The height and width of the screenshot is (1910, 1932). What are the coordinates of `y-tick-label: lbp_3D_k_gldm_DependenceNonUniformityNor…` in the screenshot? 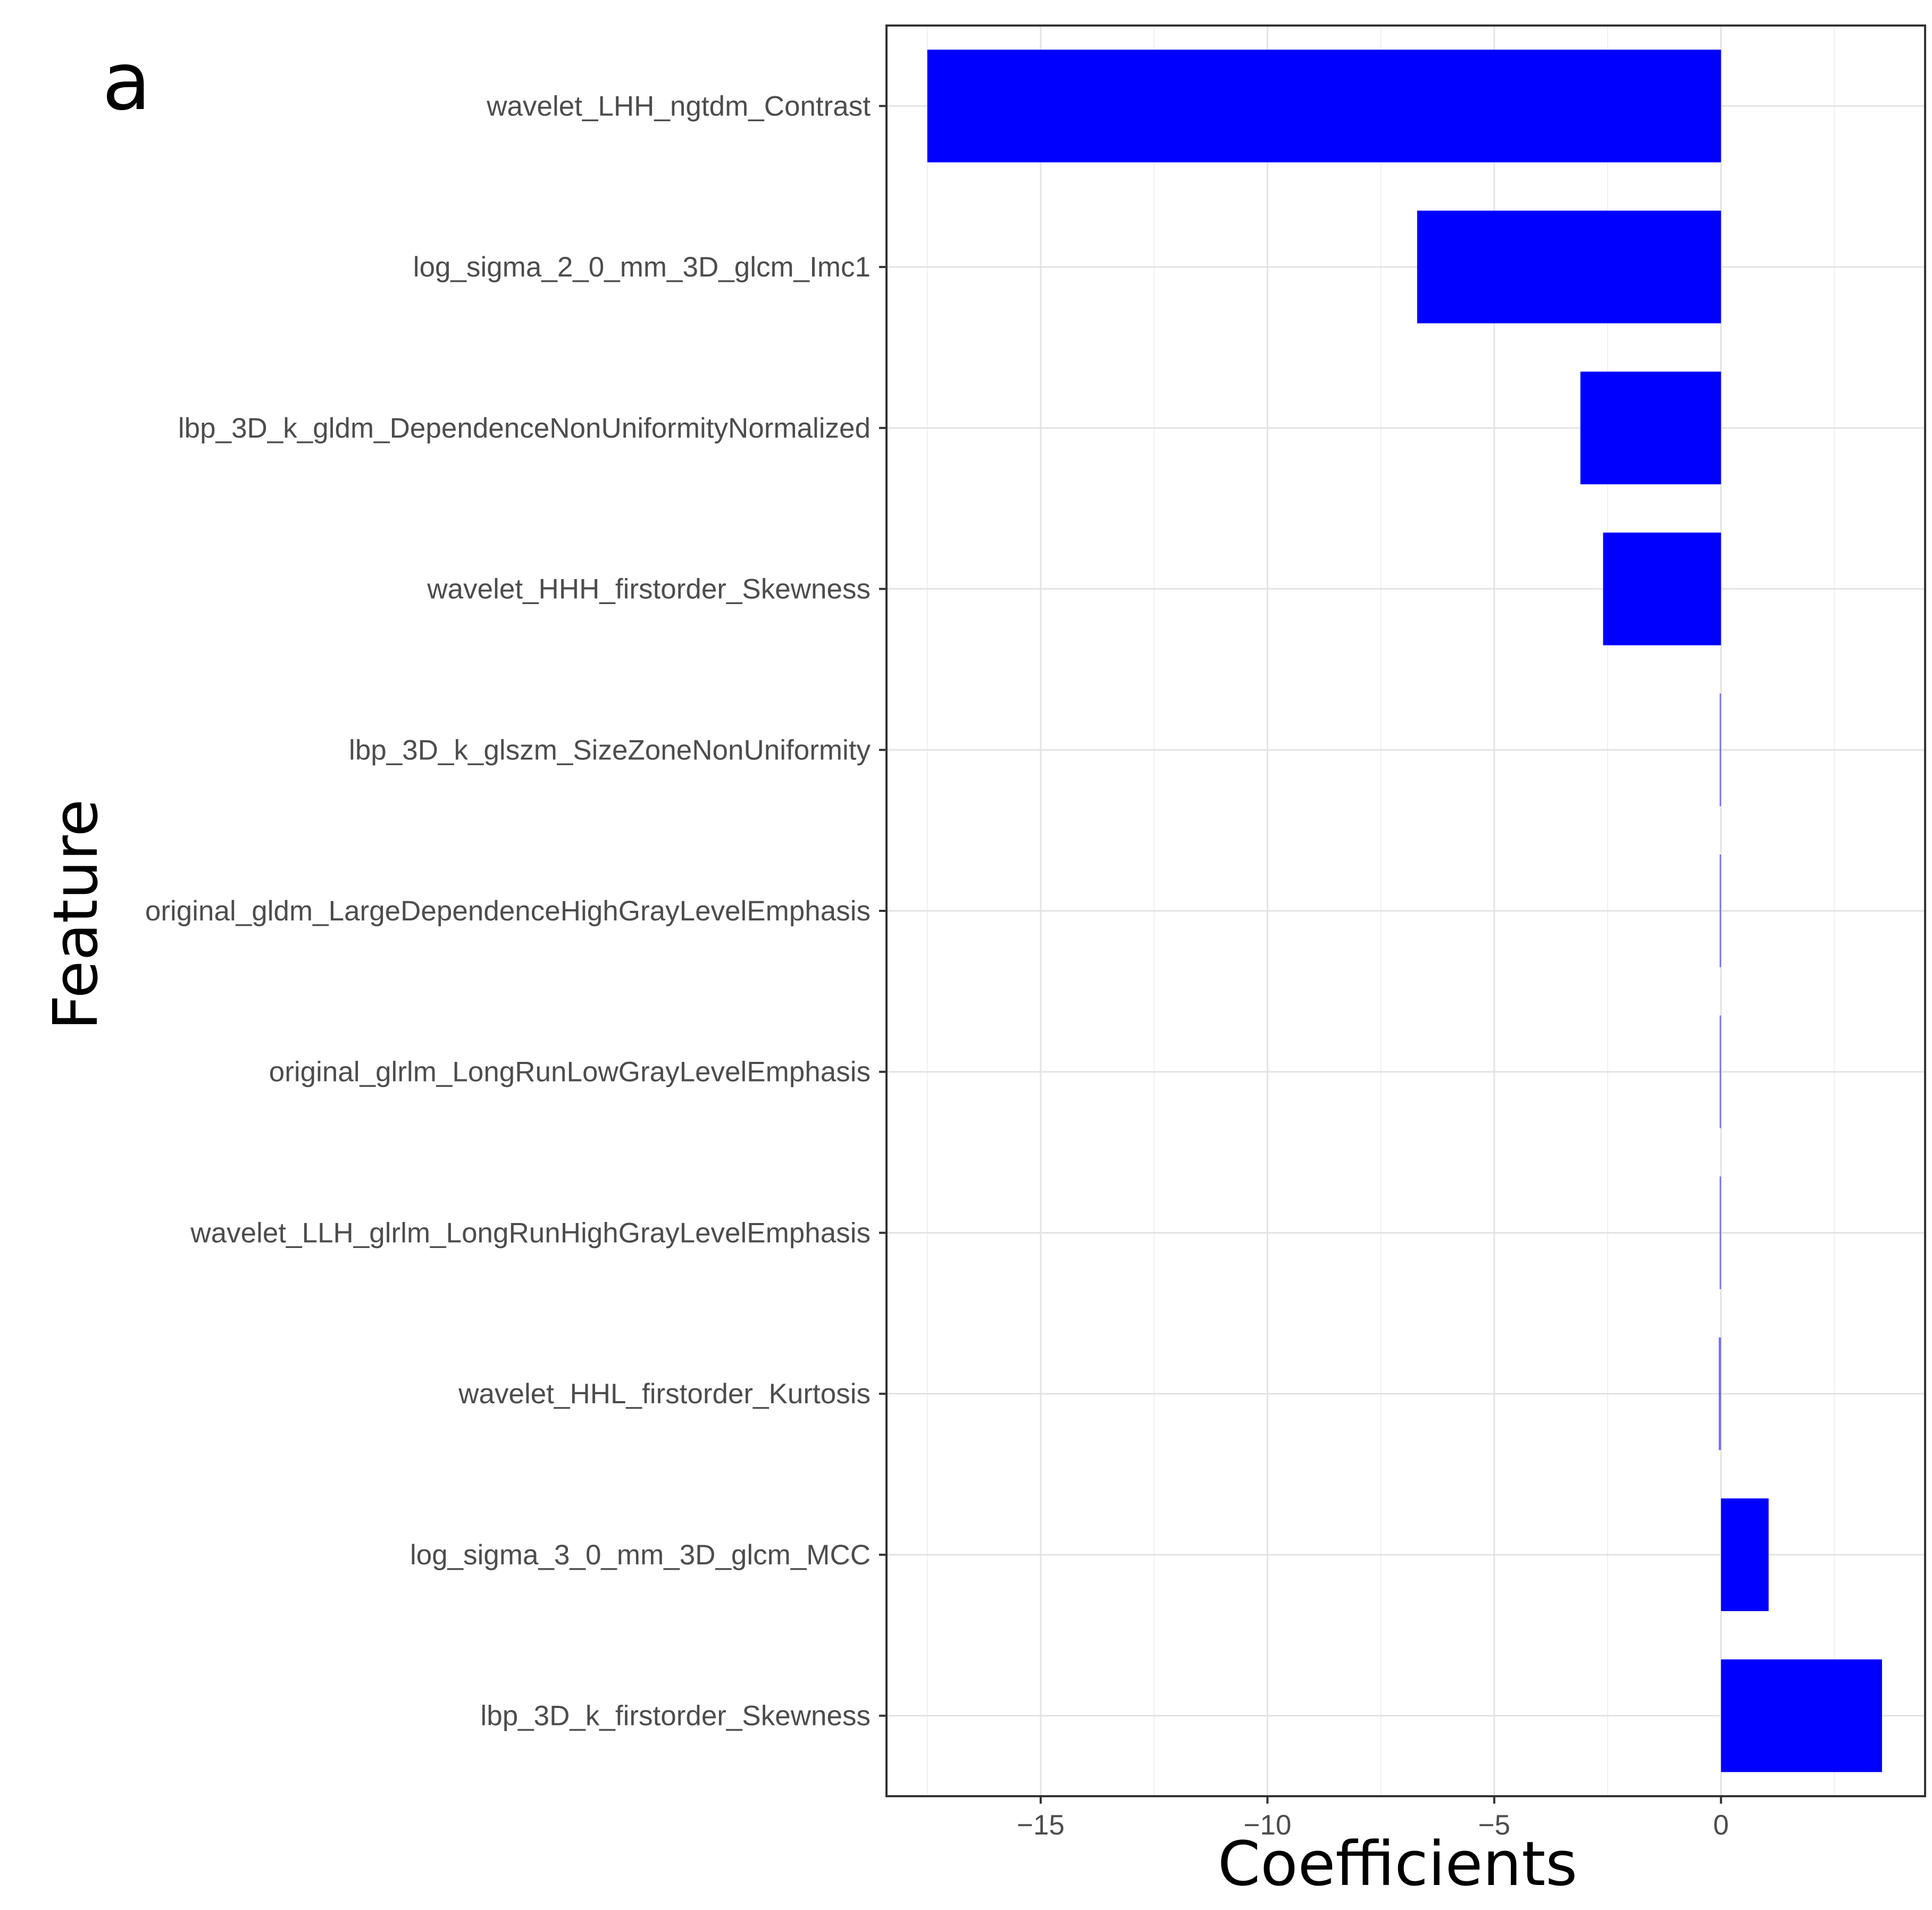 It's located at (524, 428).